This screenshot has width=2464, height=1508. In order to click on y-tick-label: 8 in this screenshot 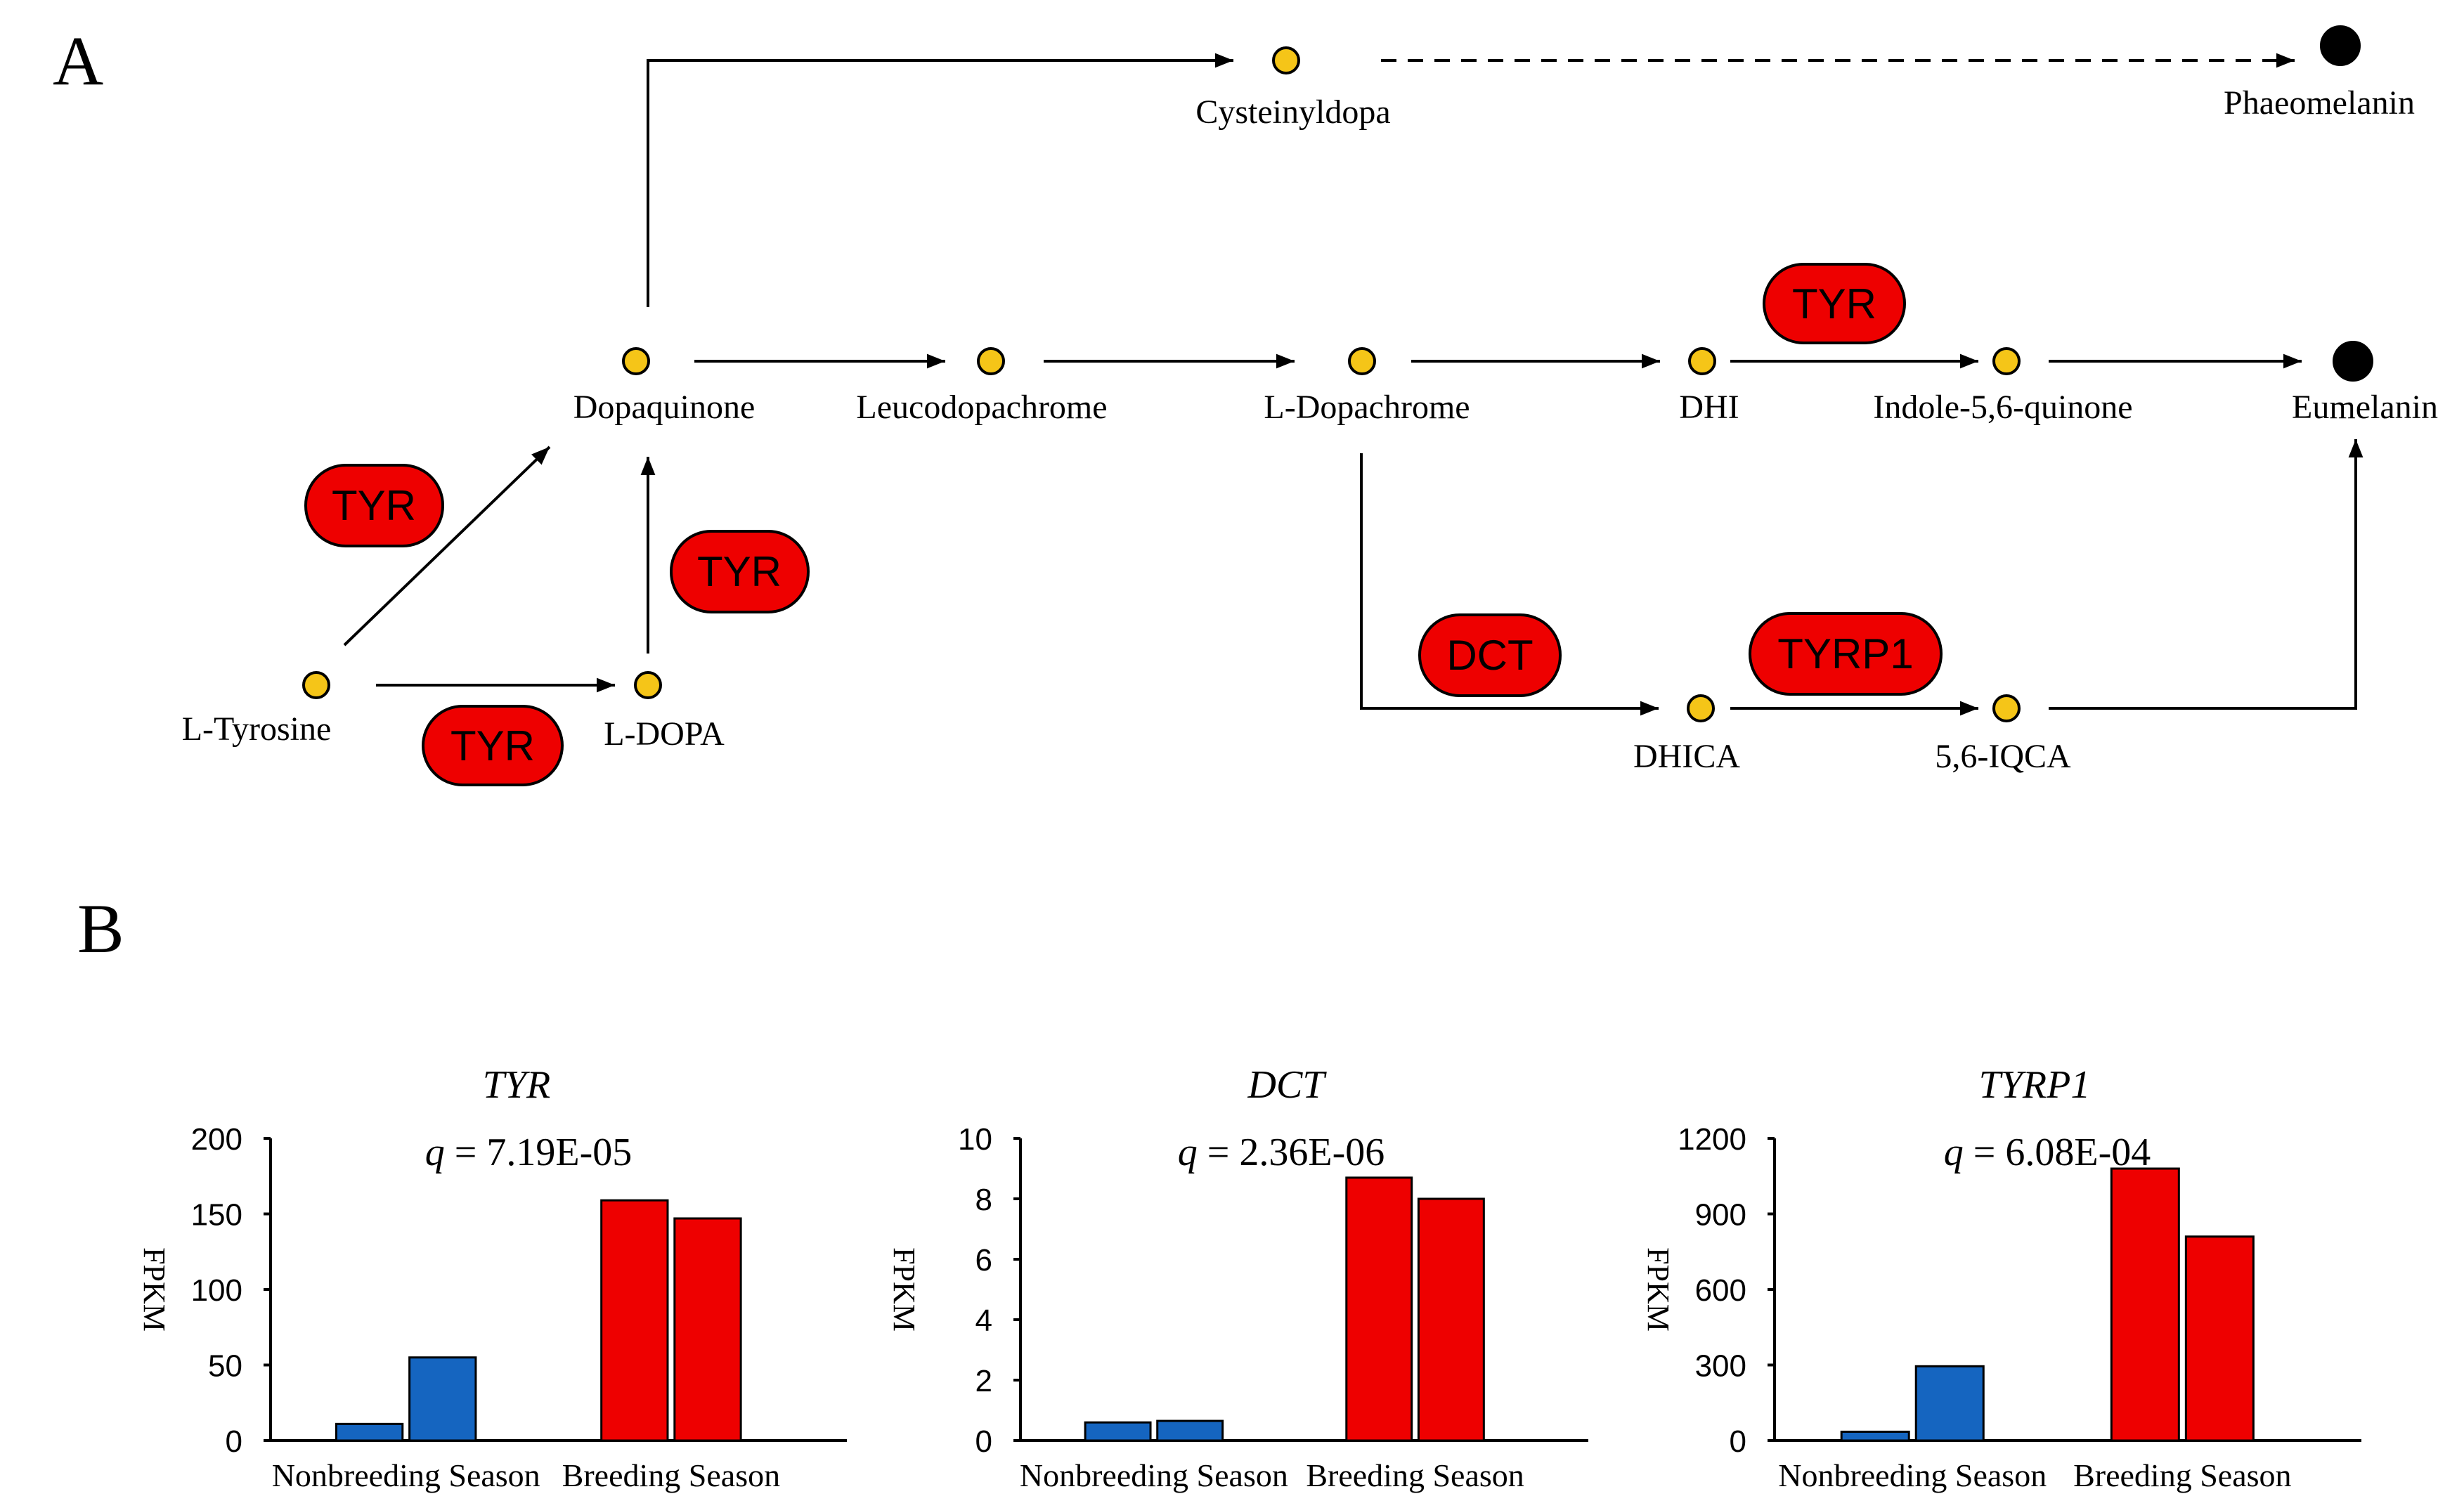, I will do `click(984, 1200)`.